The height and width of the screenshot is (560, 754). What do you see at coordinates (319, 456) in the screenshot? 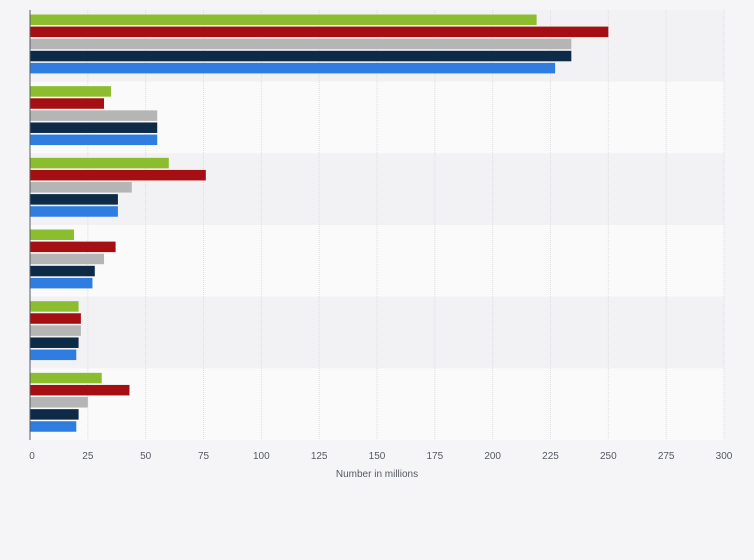
I see `x-tick-label: 125` at bounding box center [319, 456].